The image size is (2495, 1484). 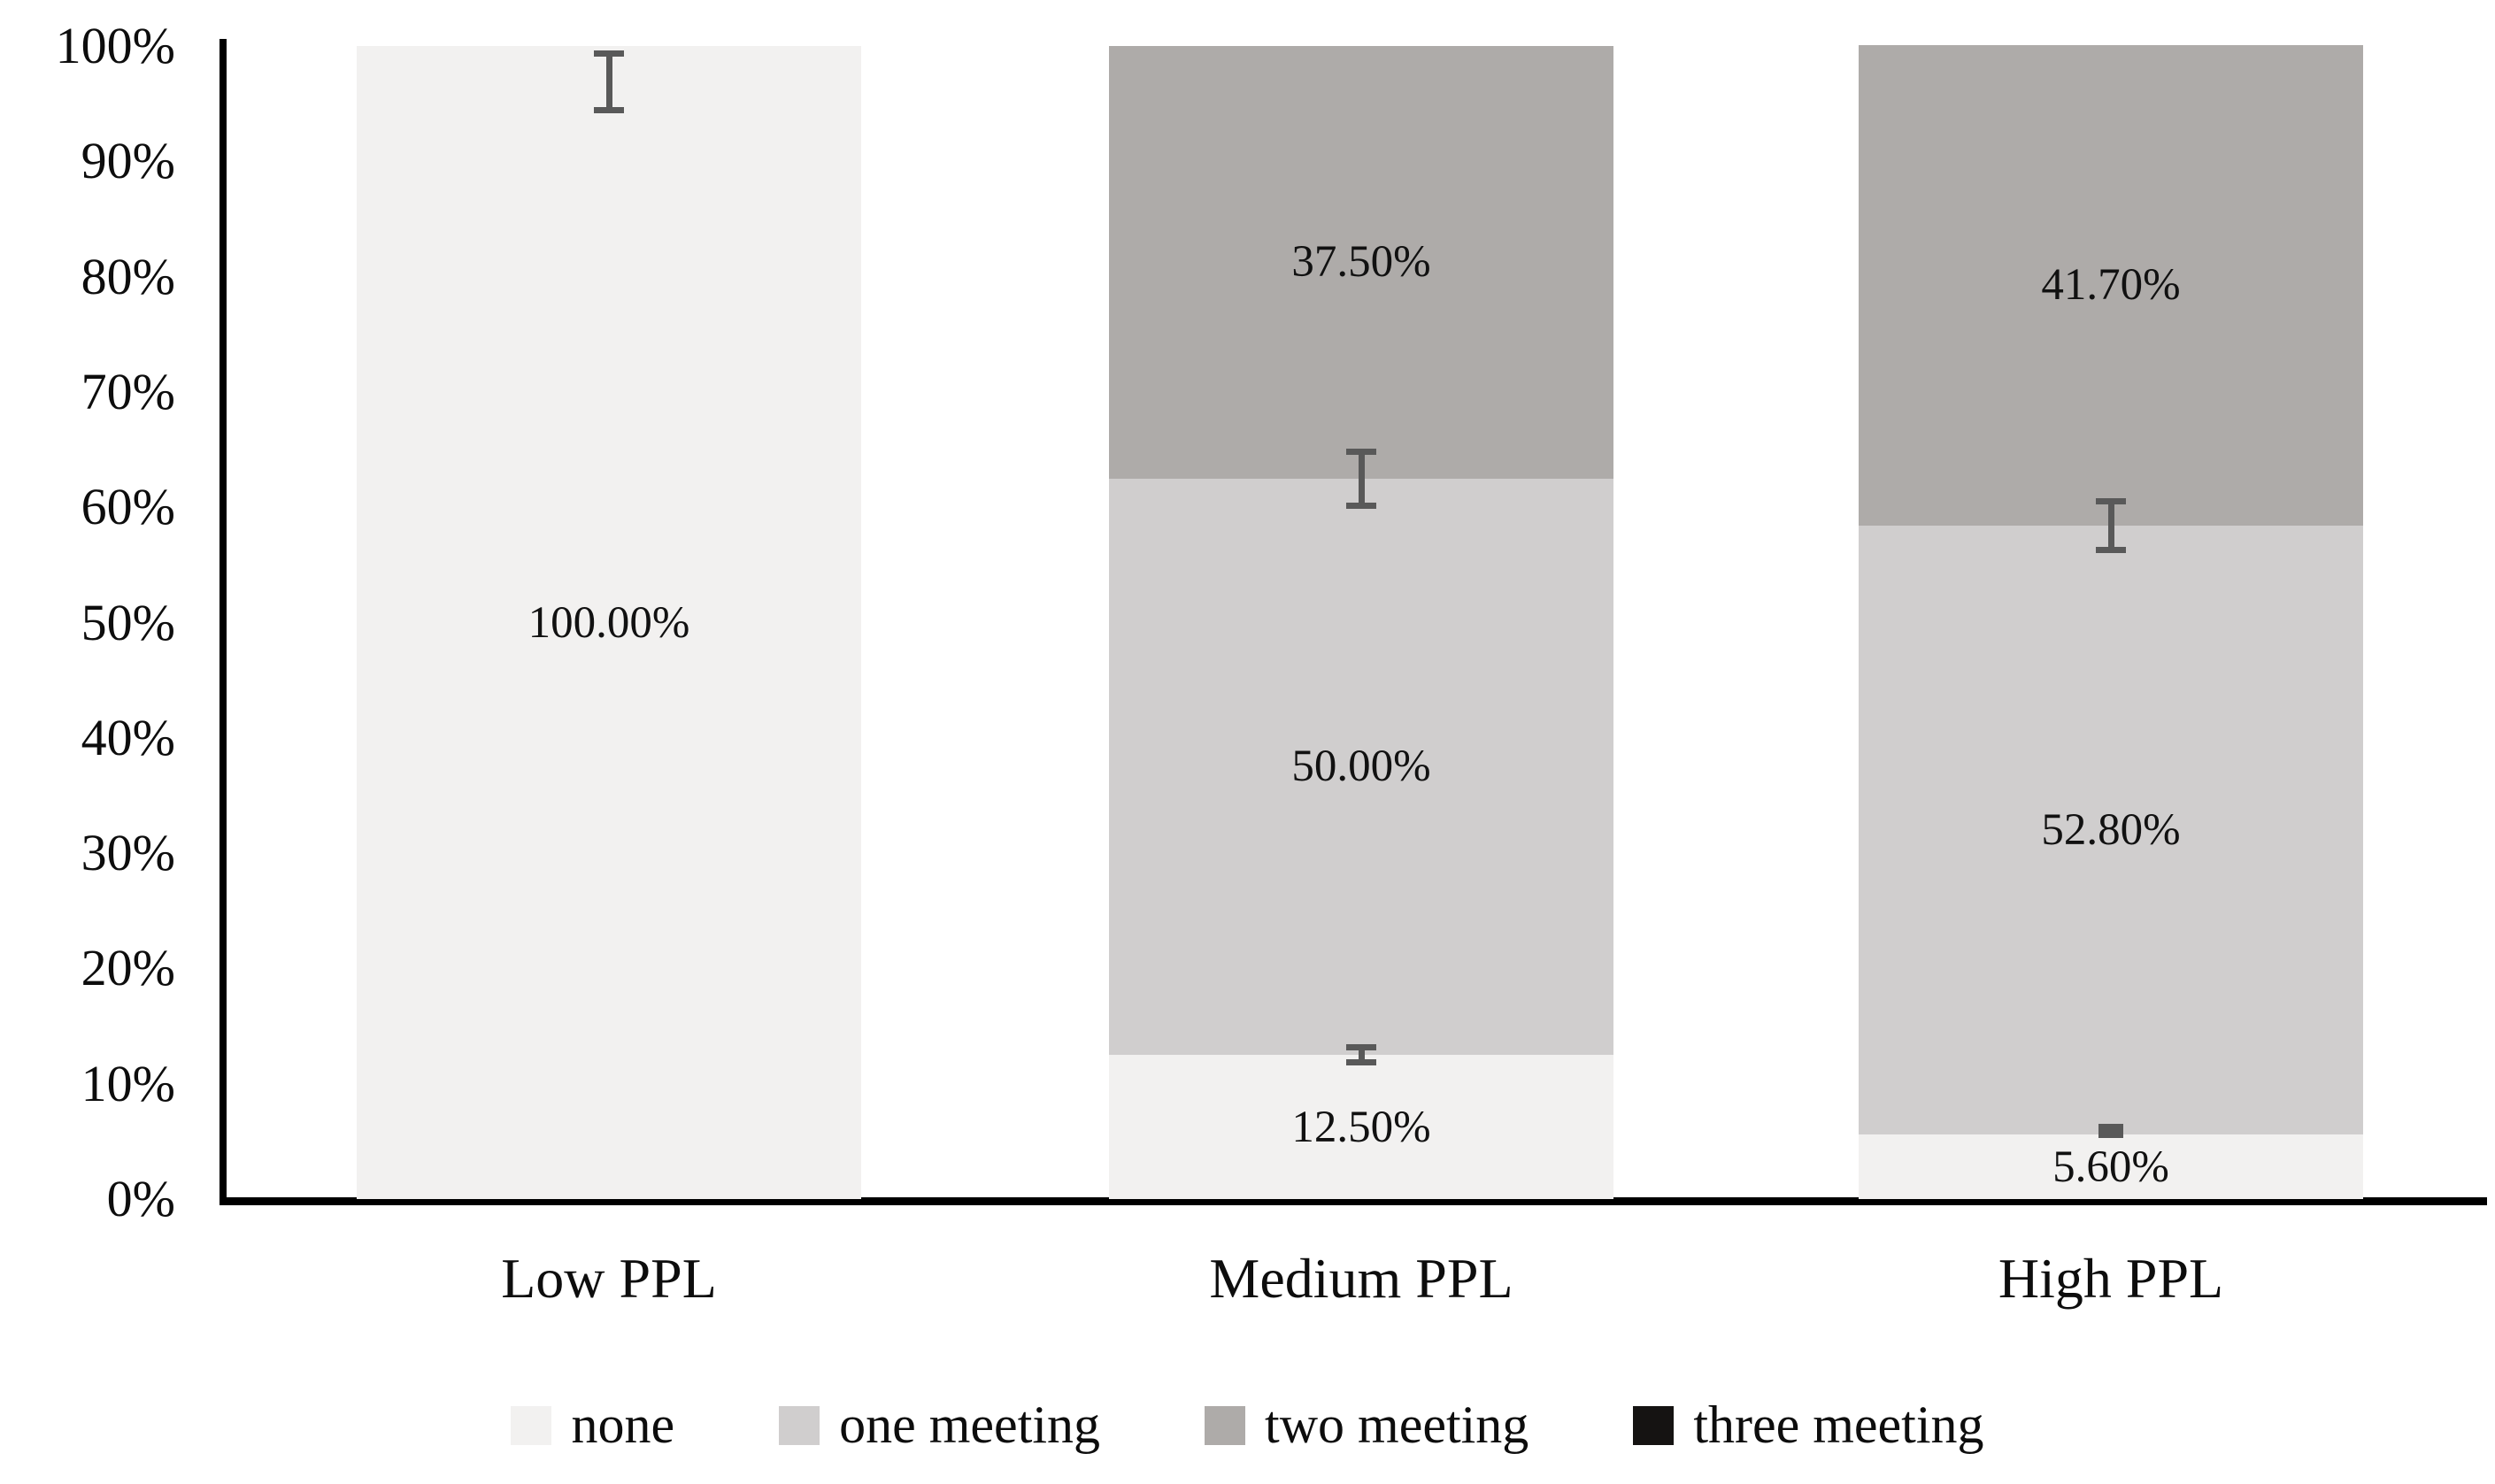 What do you see at coordinates (1838, 1425) in the screenshot?
I see `legend-label: three meeting` at bounding box center [1838, 1425].